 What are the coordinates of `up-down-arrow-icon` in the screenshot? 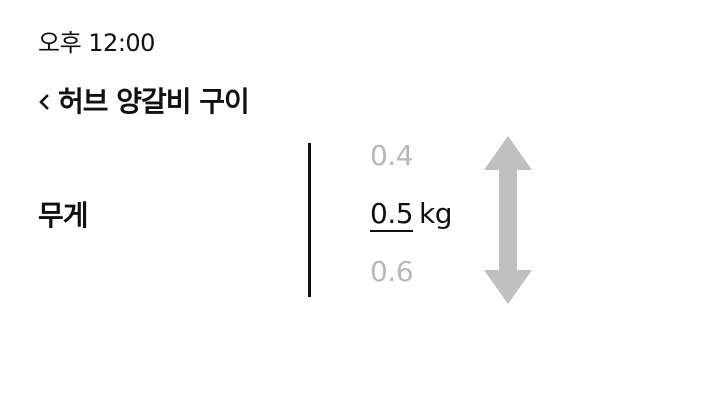 It's located at (508, 220).